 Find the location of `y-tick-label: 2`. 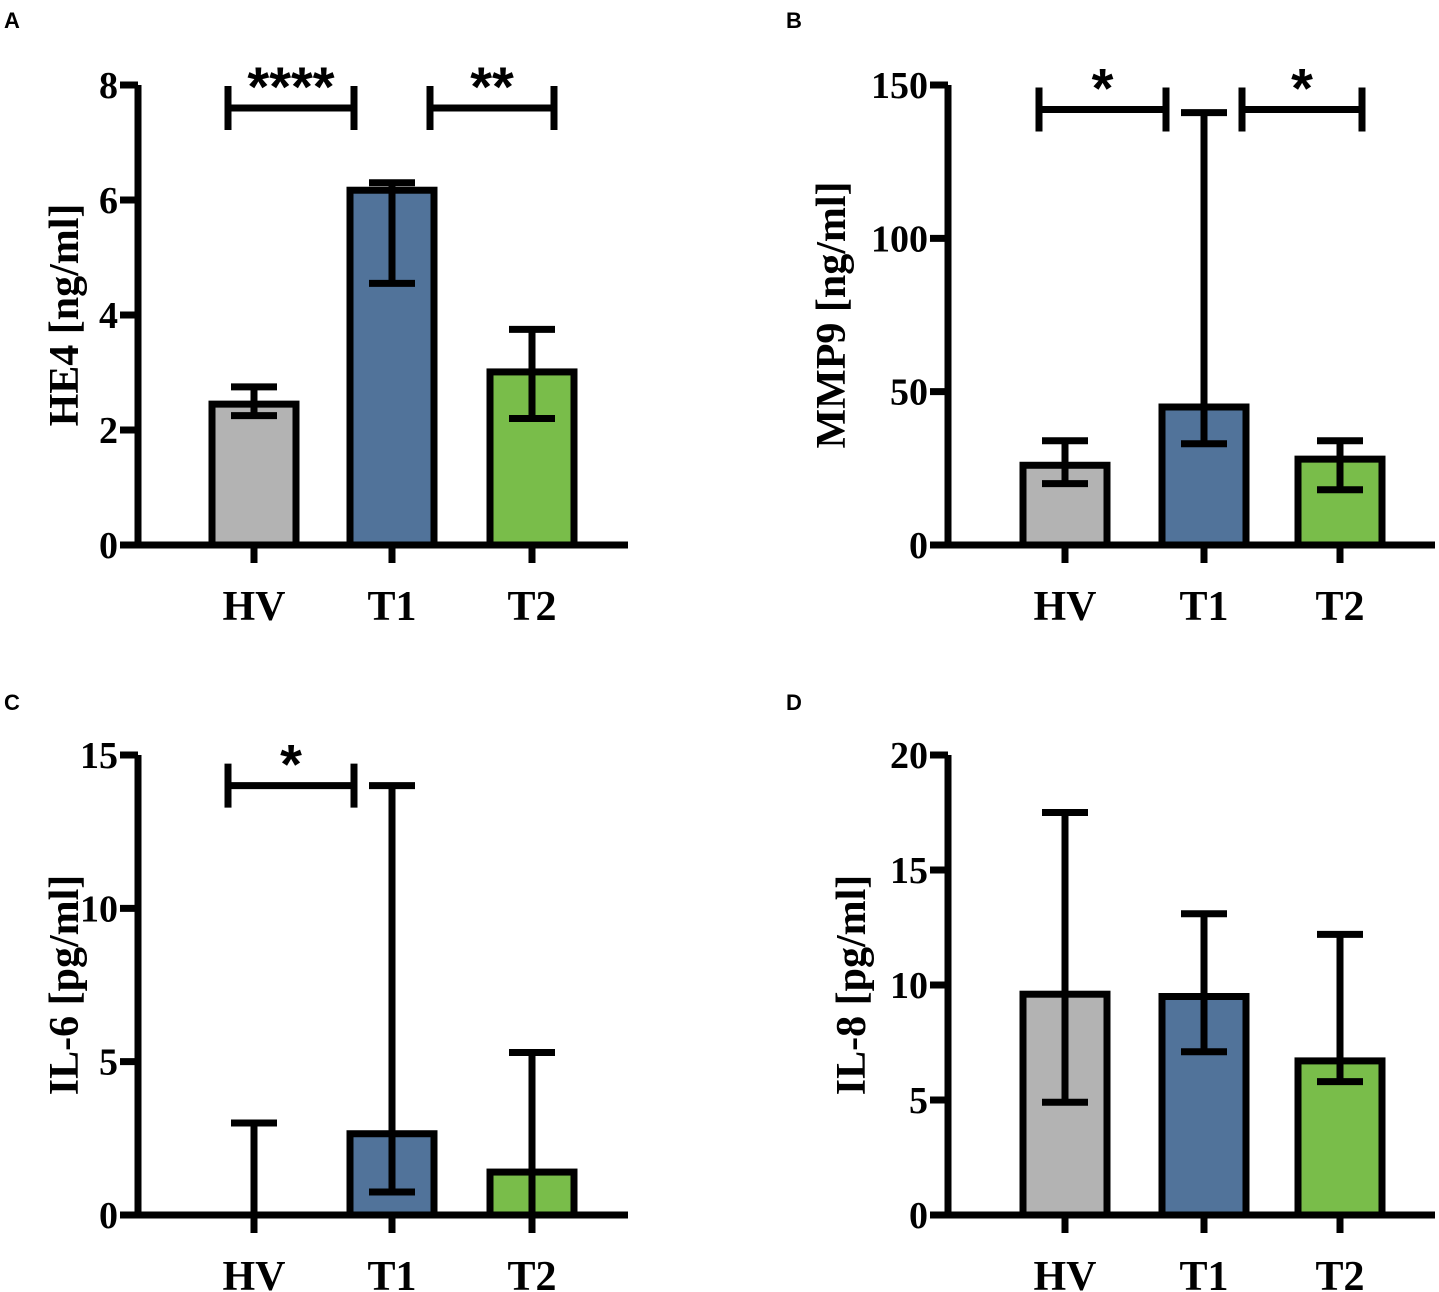

y-tick-label: 2 is located at coordinates (108, 431).